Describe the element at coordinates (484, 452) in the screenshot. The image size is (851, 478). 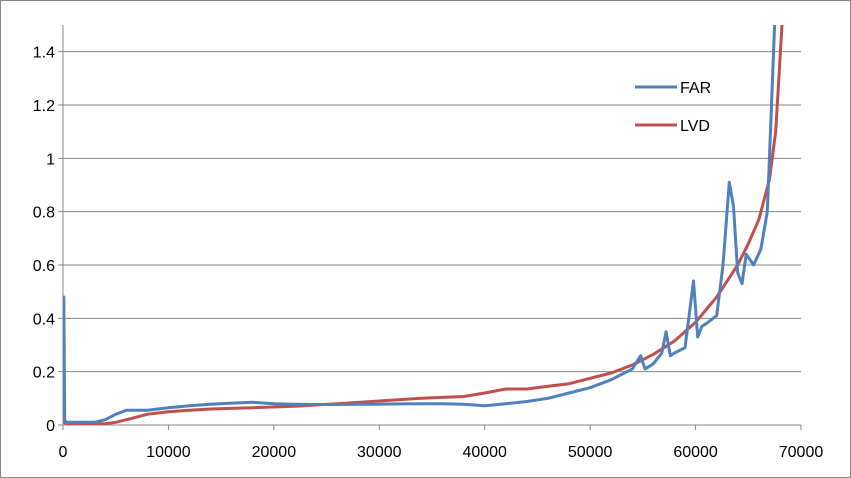
I see `x-tick-label: 40000` at that location.